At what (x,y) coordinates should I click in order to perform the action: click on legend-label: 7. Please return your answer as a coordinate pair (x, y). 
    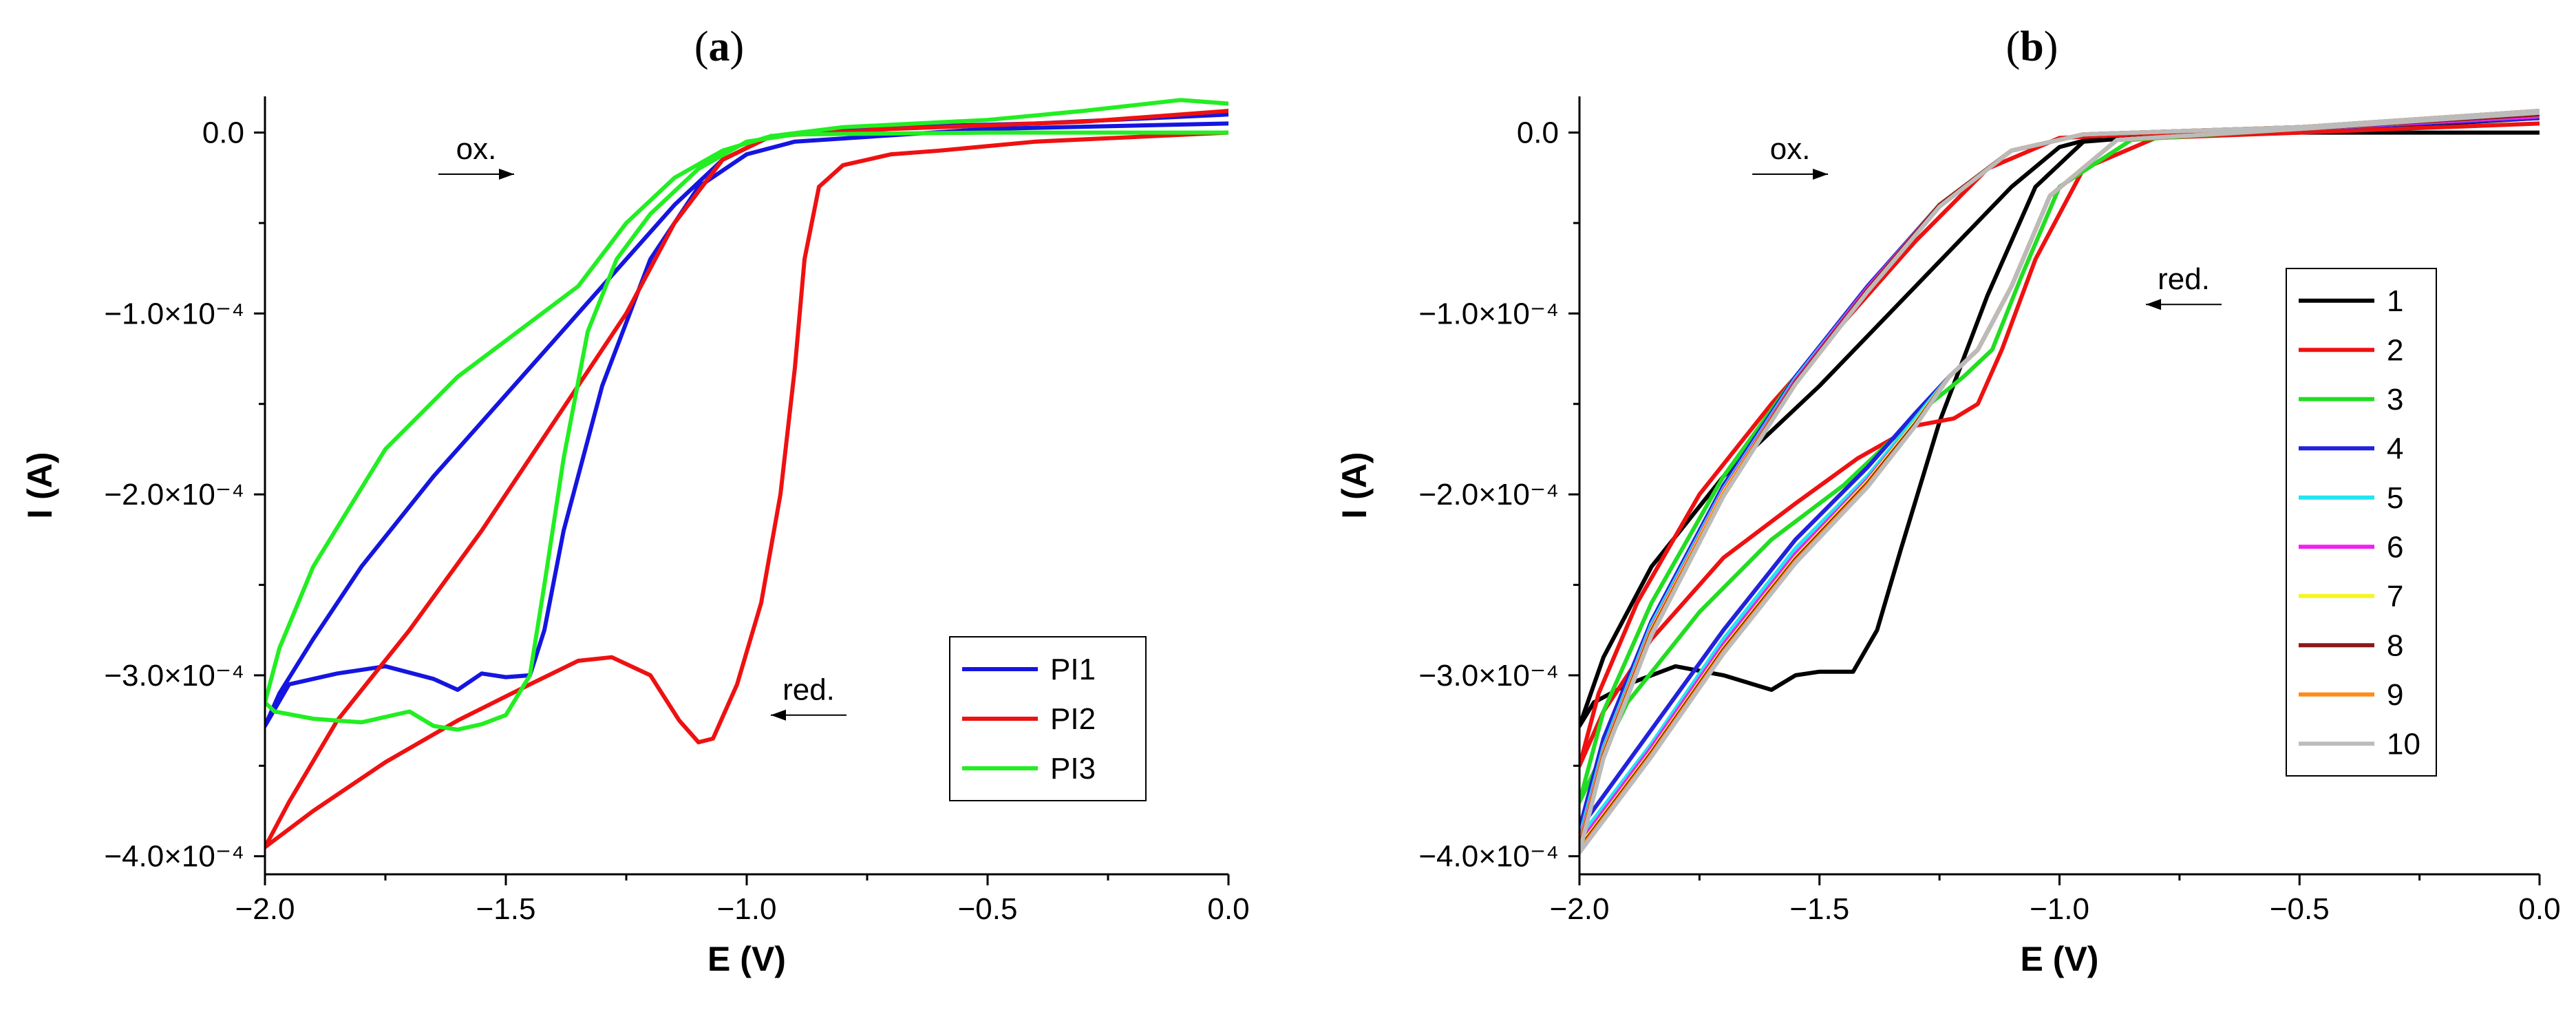
    Looking at the image, I should click on (2395, 596).